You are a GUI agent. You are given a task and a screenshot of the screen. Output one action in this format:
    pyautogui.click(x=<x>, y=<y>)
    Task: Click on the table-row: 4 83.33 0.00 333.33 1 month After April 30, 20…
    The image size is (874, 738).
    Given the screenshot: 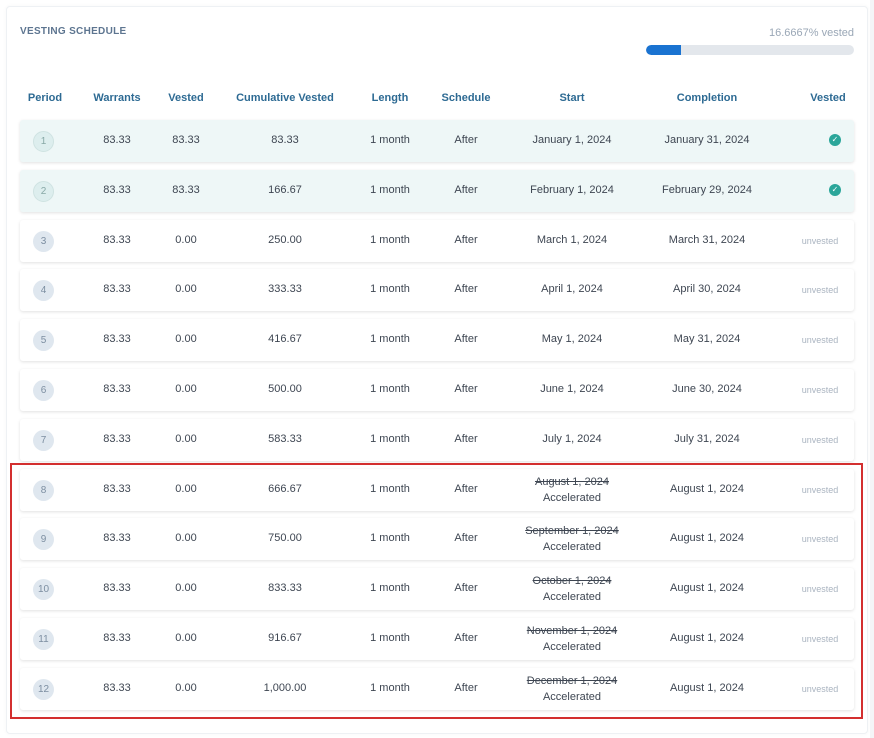 What is the action you would take?
    pyautogui.click(x=437, y=290)
    